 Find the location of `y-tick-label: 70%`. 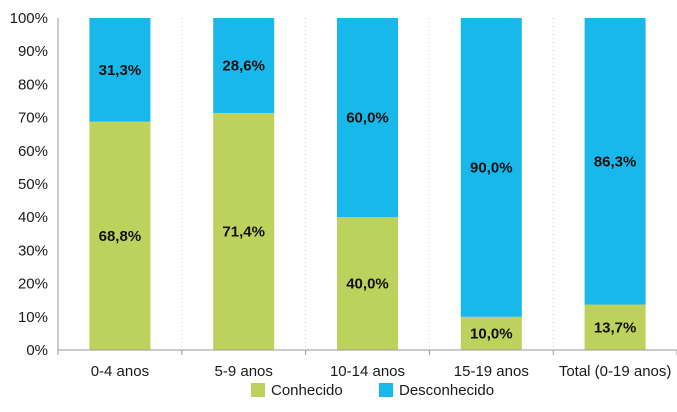

y-tick-label: 70% is located at coordinates (33, 118).